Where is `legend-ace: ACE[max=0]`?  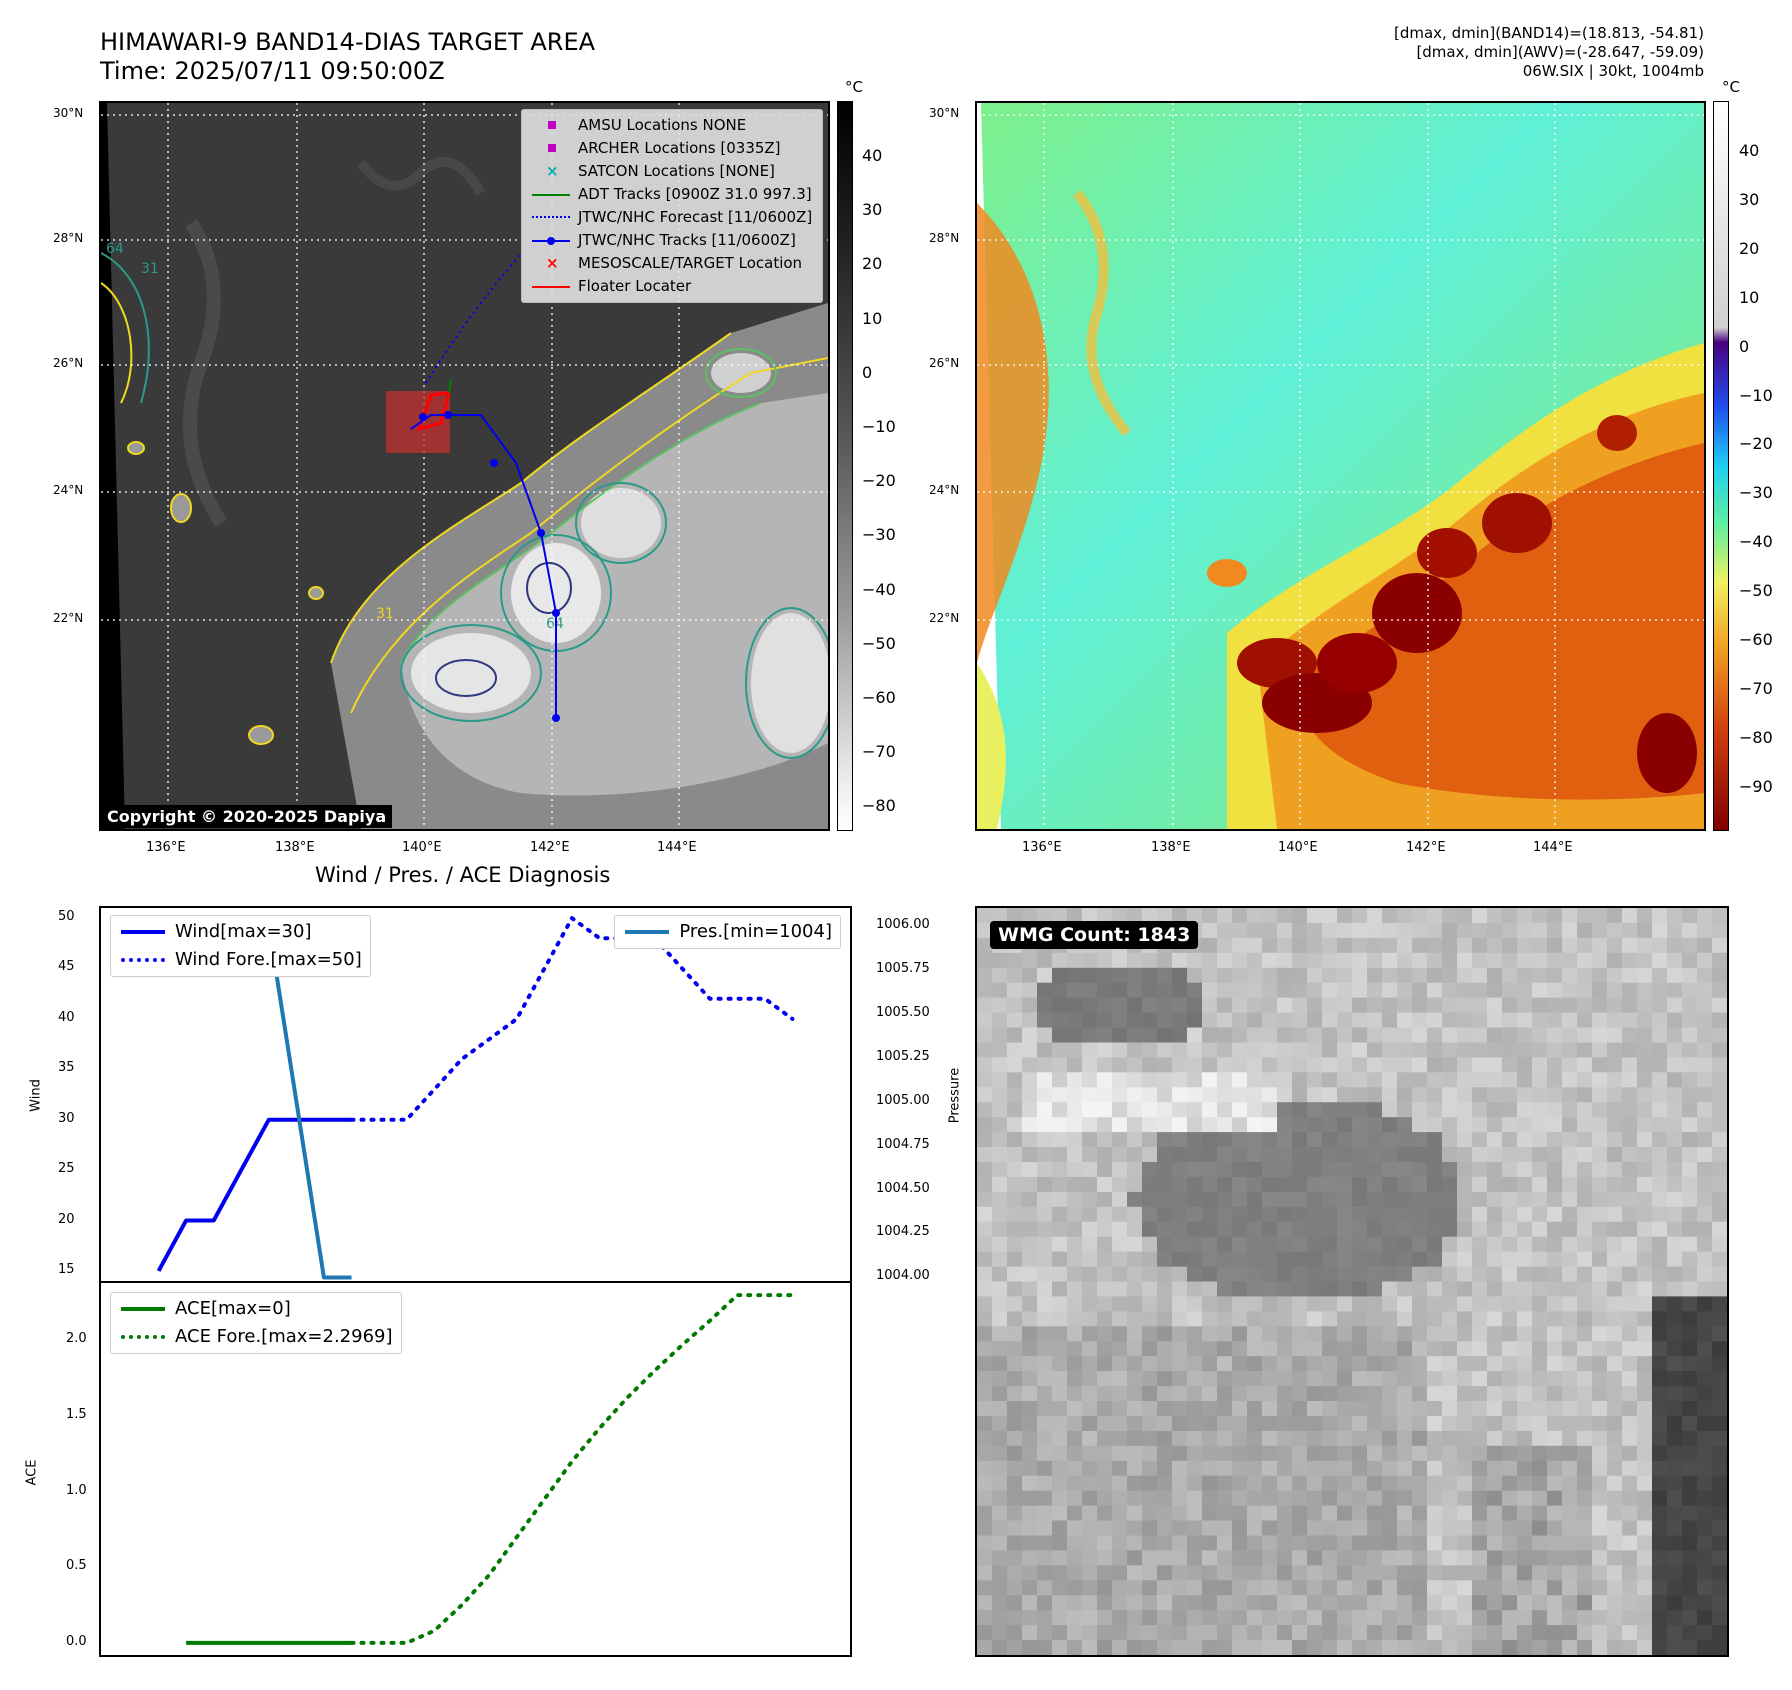
legend-ace: ACE[max=0] is located at coordinates (256, 1309).